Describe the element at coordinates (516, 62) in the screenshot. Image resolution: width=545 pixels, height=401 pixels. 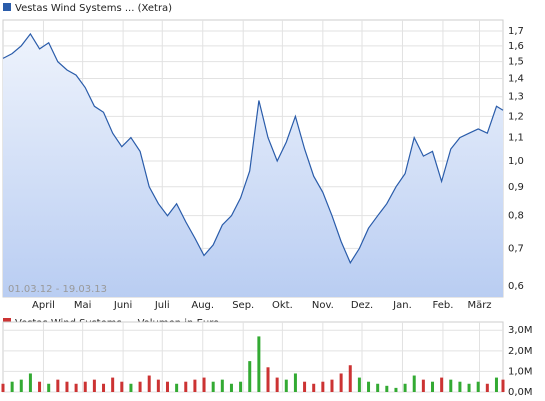
I see `y-tick-label: 1,5` at that location.